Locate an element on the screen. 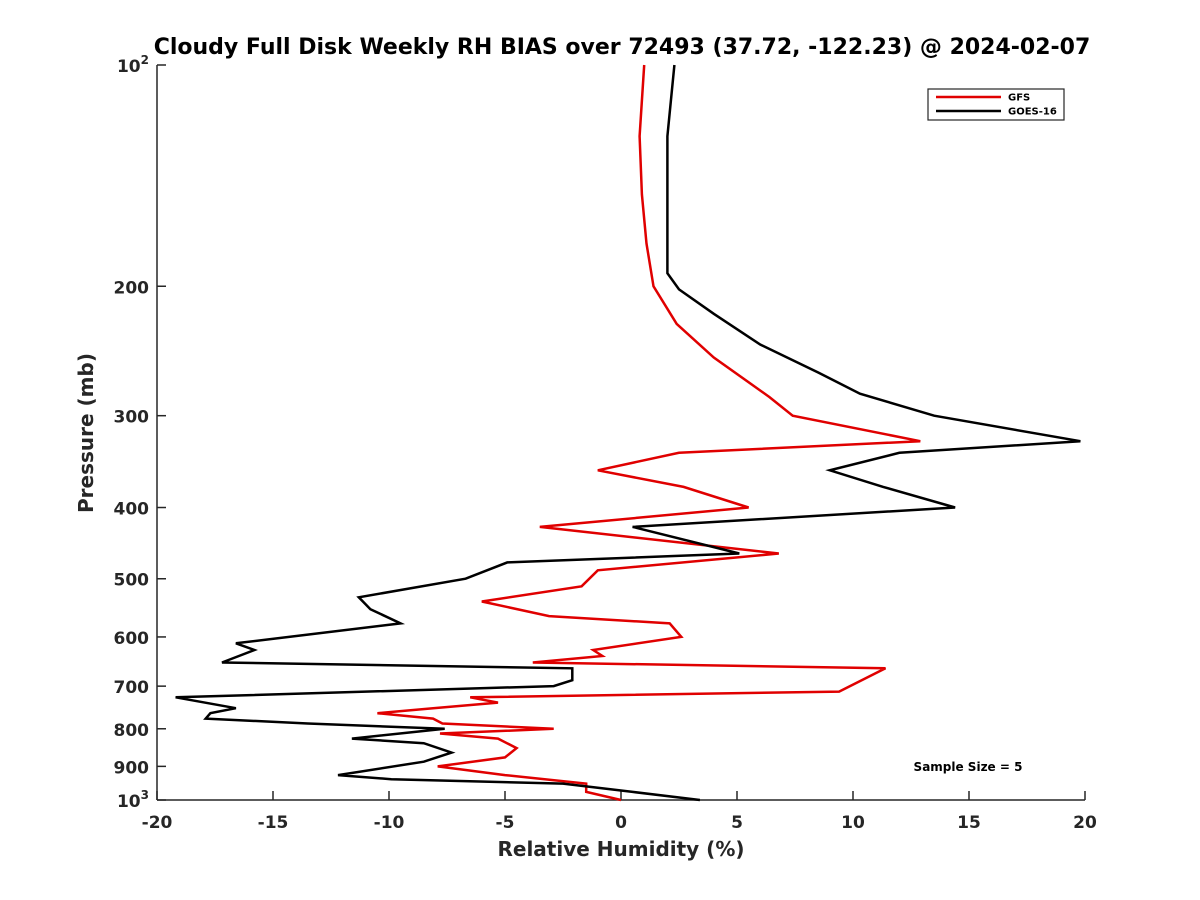  y-tick-label: 300 is located at coordinates (132, 418).